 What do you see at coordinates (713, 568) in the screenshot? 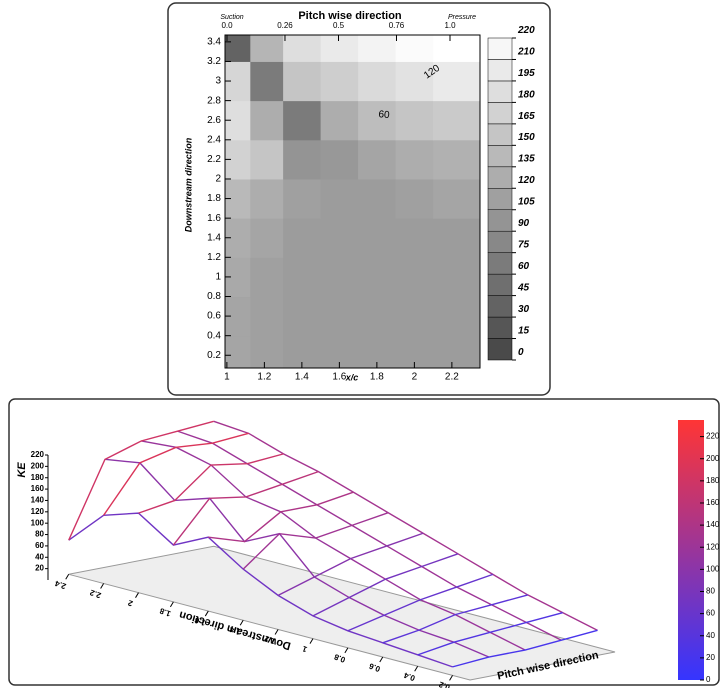
I see `colorbar-label: 100` at bounding box center [713, 568].